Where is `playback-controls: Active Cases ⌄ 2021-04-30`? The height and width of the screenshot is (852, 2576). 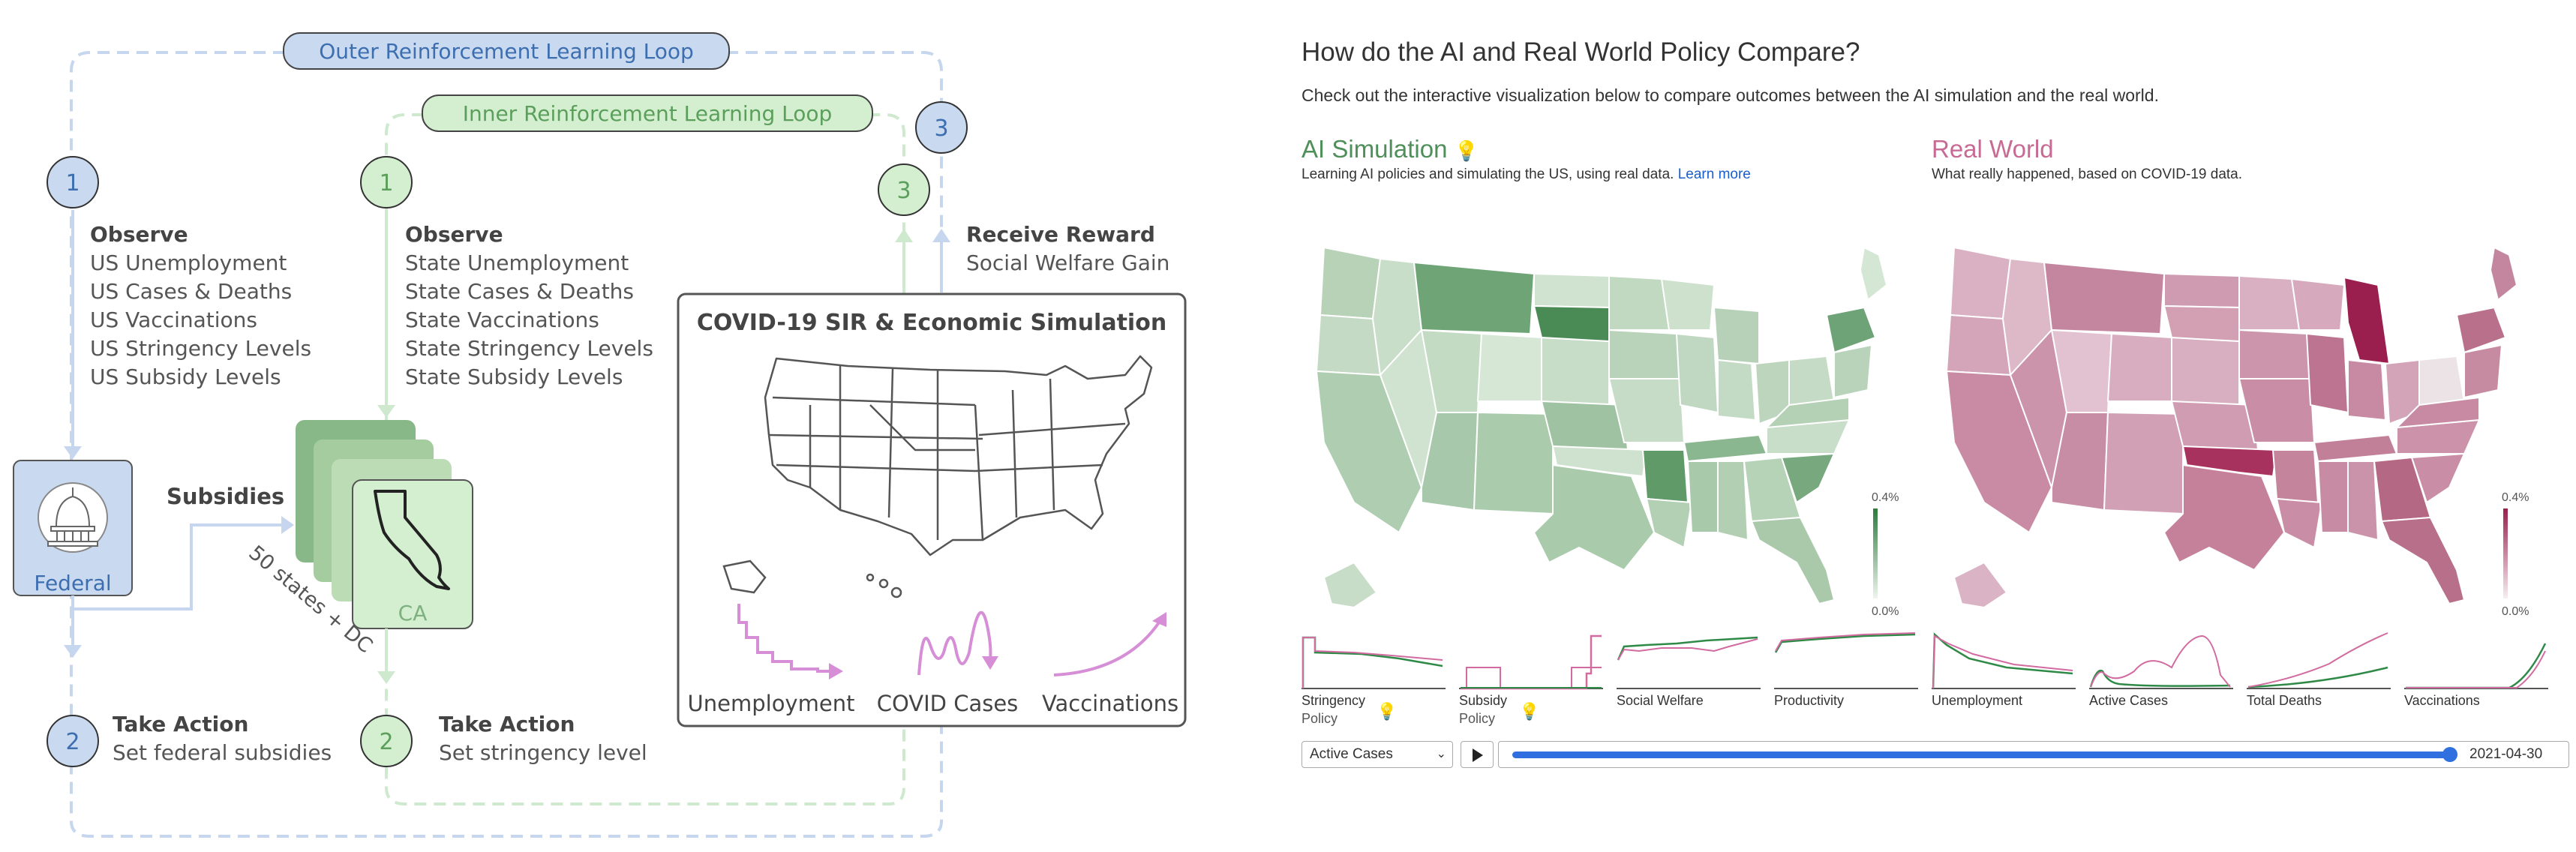 playback-controls: Active Cases ⌄ 2021-04-30 is located at coordinates (1935, 756).